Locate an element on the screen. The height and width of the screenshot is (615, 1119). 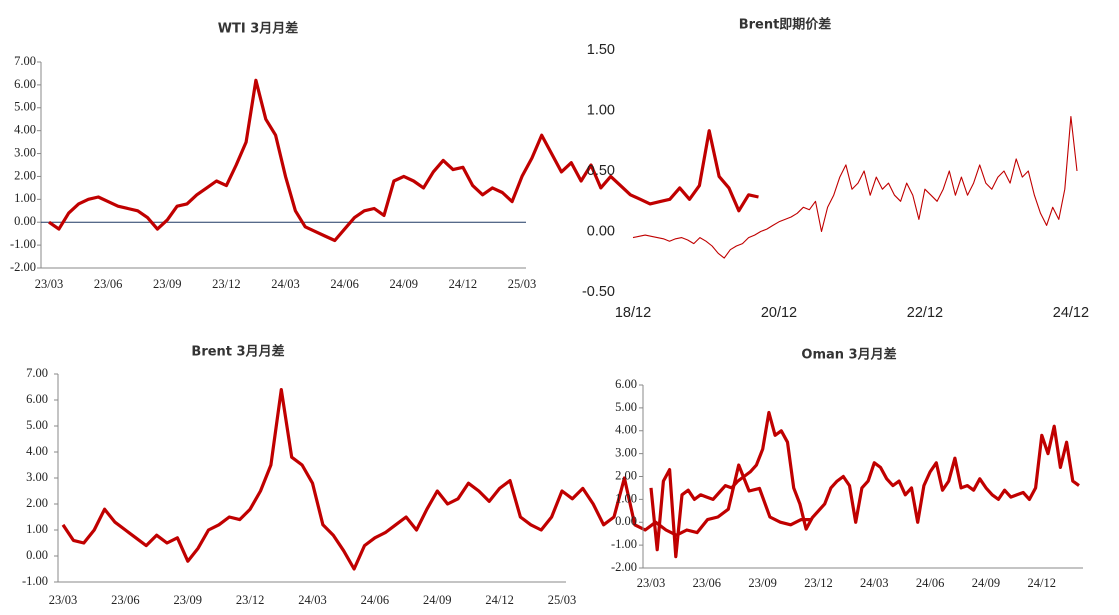
x-tick-label: 22/12 is located at coordinates (925, 313).